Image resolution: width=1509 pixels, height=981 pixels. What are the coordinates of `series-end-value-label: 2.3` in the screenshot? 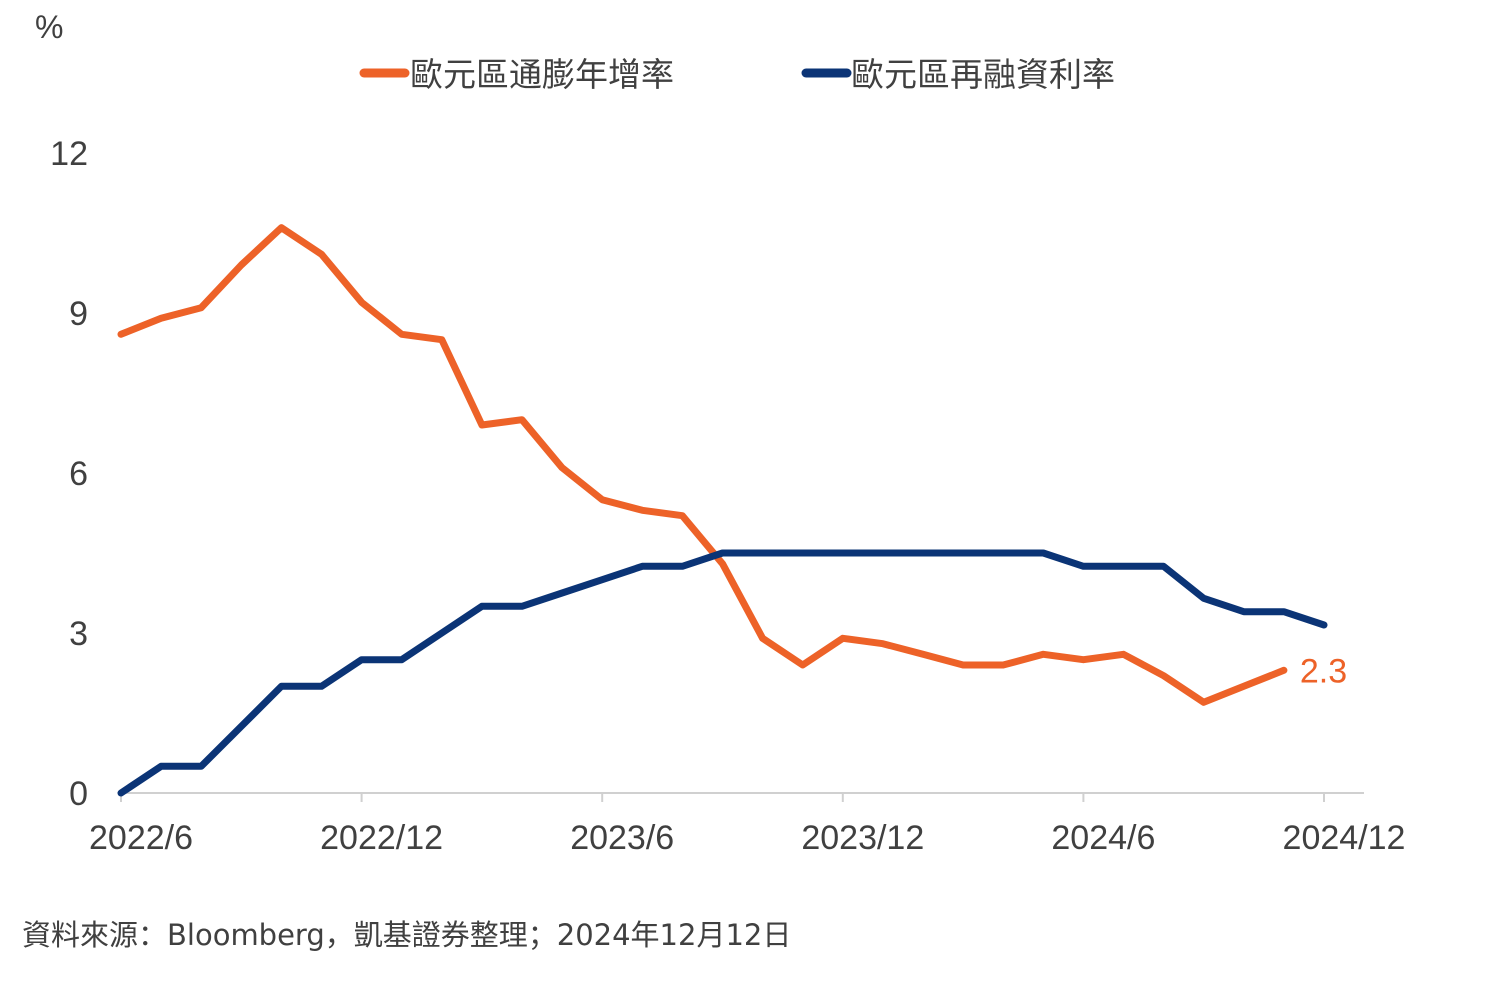 It's located at (1323, 671).